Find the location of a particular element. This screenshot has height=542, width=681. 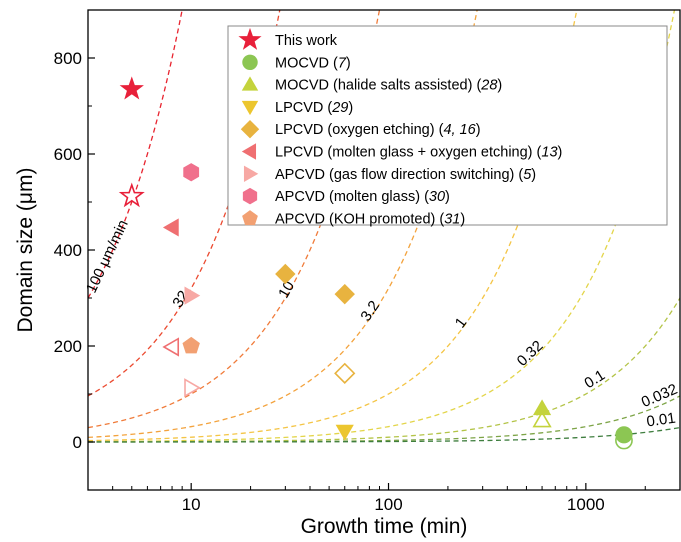

rate-line-label-5: 0.32 is located at coordinates (530, 353).